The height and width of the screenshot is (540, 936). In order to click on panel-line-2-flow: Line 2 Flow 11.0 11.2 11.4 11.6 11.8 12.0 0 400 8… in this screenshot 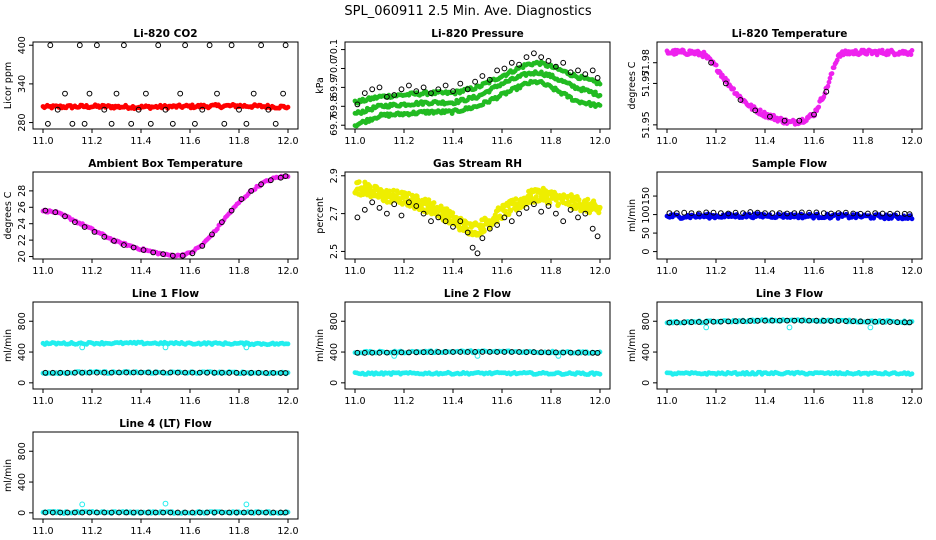, I will do `click(463, 347)`.